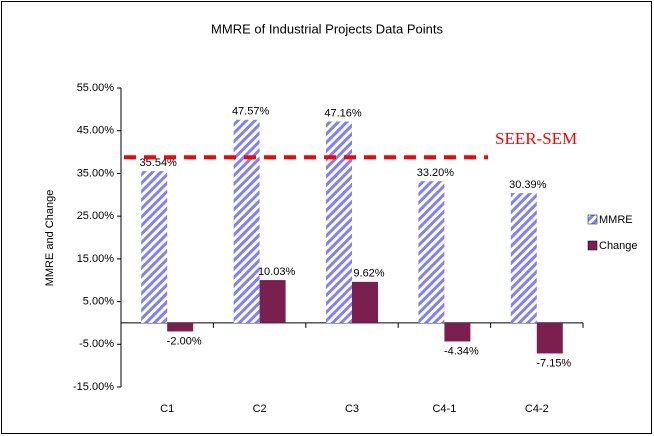 The width and height of the screenshot is (654, 436). I want to click on value-label: 30.39%, so click(528, 185).